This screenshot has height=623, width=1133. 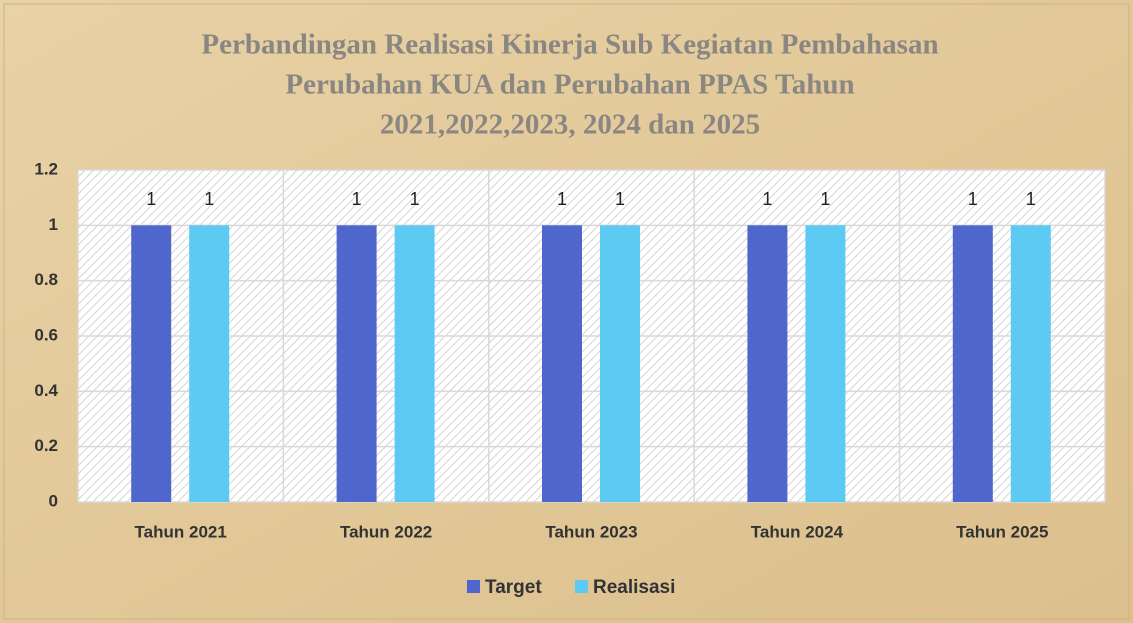 I want to click on x-tick-label: Tahun 2024, so click(x=797, y=531).